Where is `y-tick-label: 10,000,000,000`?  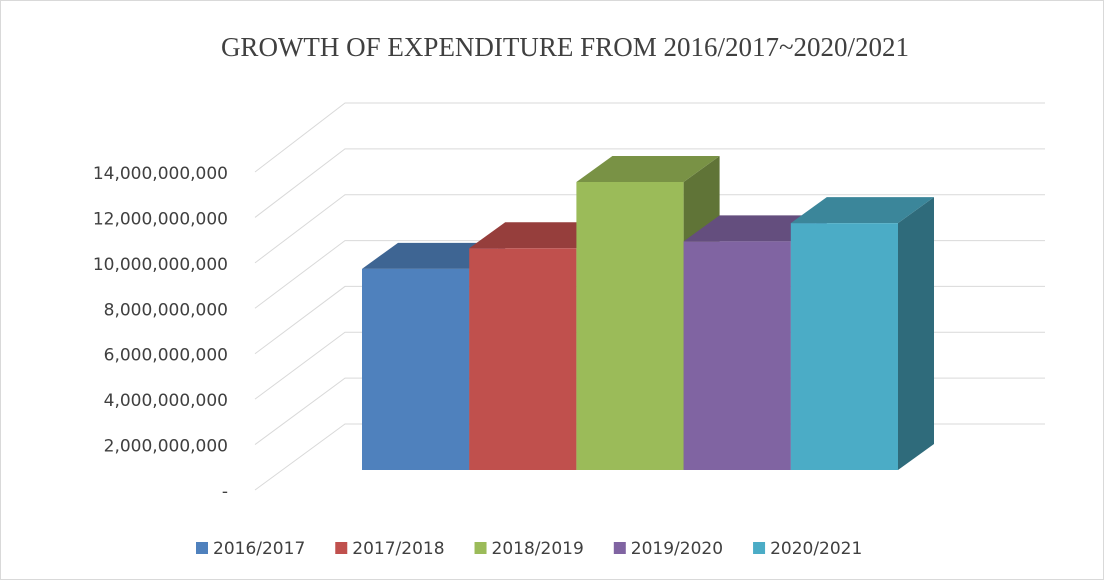 y-tick-label: 10,000,000,000 is located at coordinates (160, 265).